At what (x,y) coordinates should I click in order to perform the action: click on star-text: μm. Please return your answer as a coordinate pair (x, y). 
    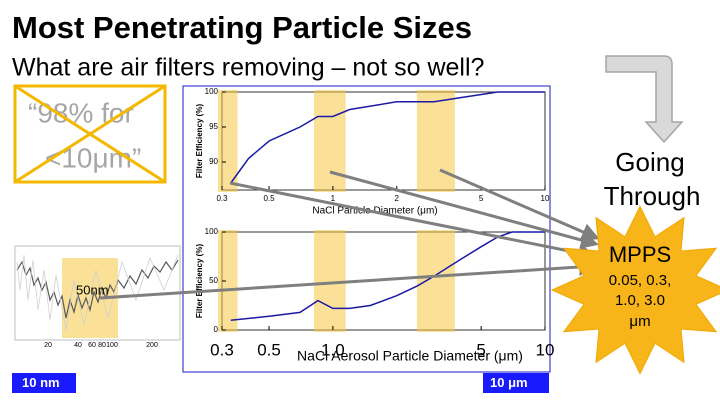
    Looking at the image, I should click on (639, 321).